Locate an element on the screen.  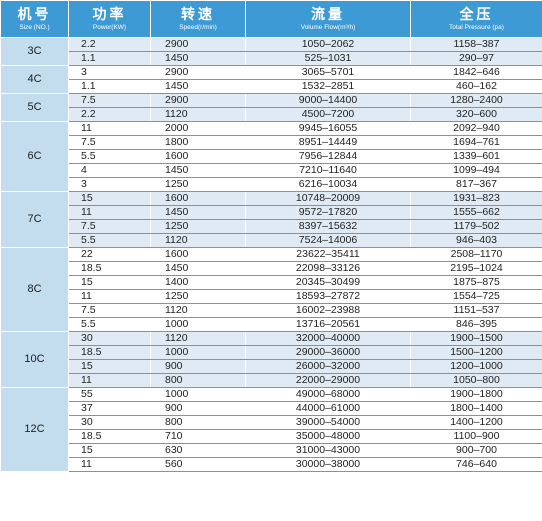
table-row: 7C 15 1600 10748–20009 1931–823 is located at coordinates (271, 219).